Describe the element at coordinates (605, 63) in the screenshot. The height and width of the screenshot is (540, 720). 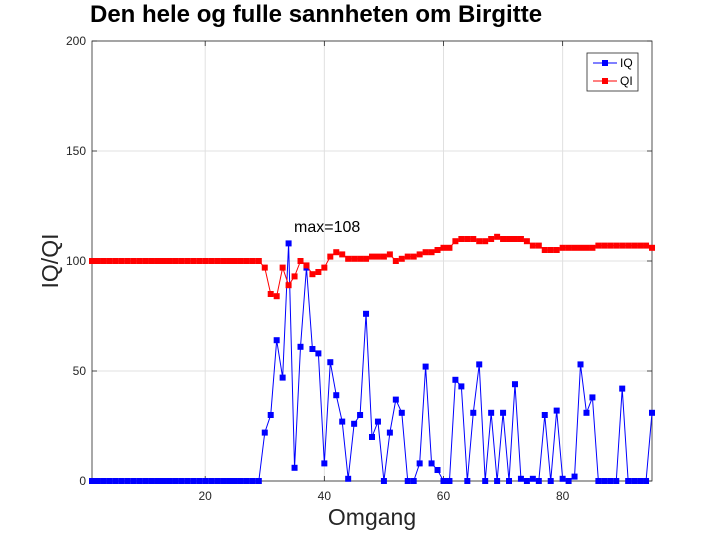
I see `legend-marker-iq` at that location.